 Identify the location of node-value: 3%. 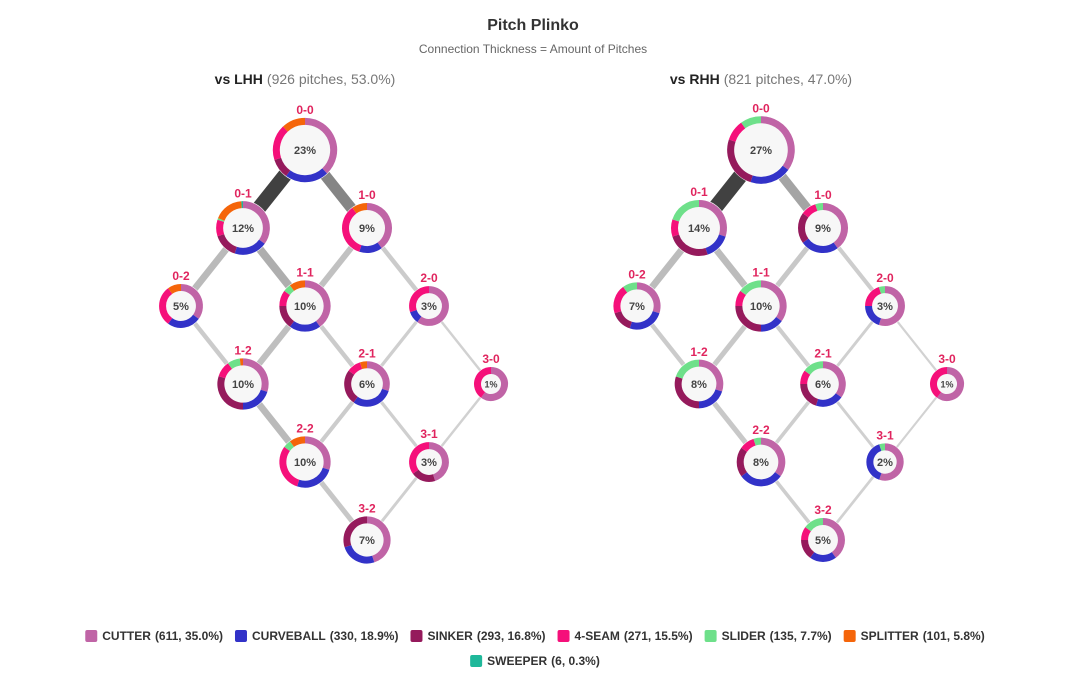
(429, 307).